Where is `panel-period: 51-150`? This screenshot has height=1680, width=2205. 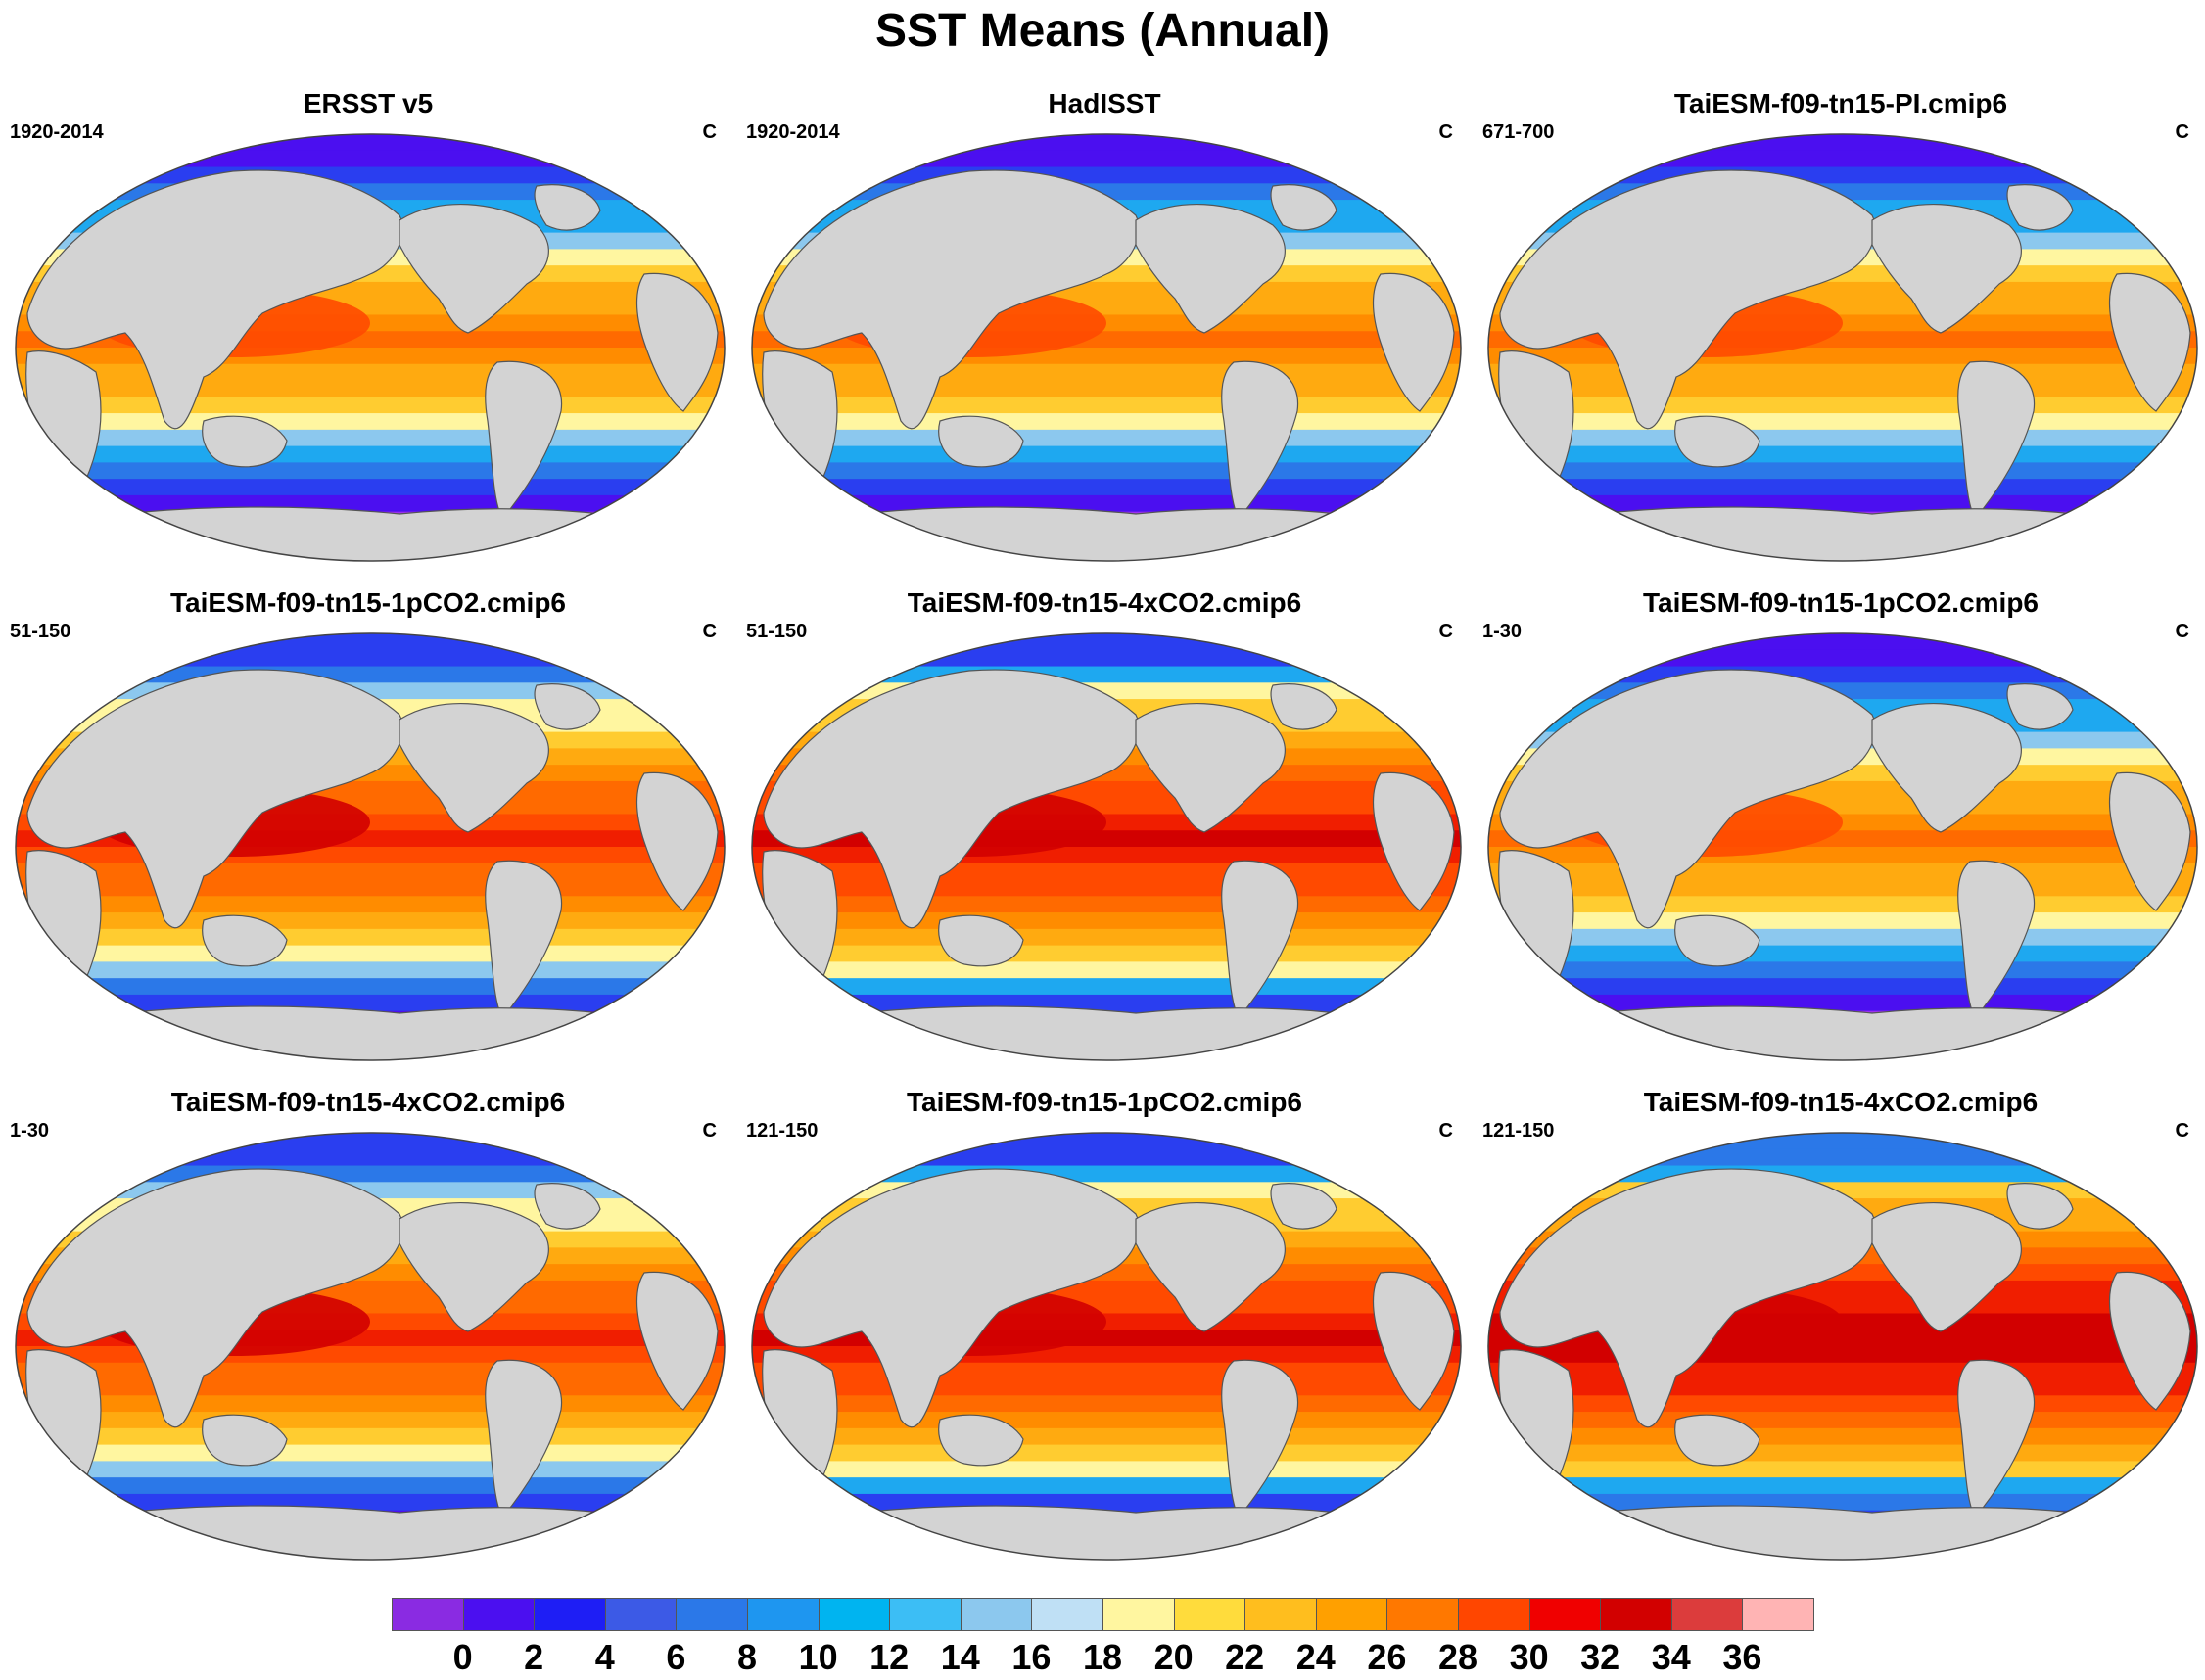
panel-period: 51-150 is located at coordinates (777, 631).